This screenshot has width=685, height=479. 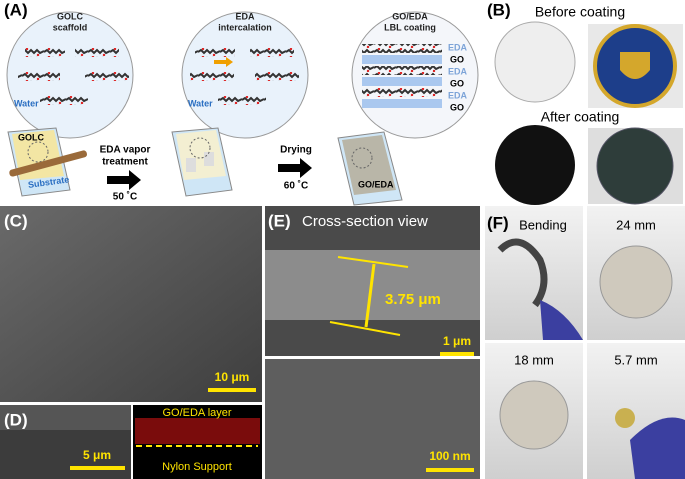 What do you see at coordinates (370, 295) in the screenshot?
I see `thickness-arrow` at bounding box center [370, 295].